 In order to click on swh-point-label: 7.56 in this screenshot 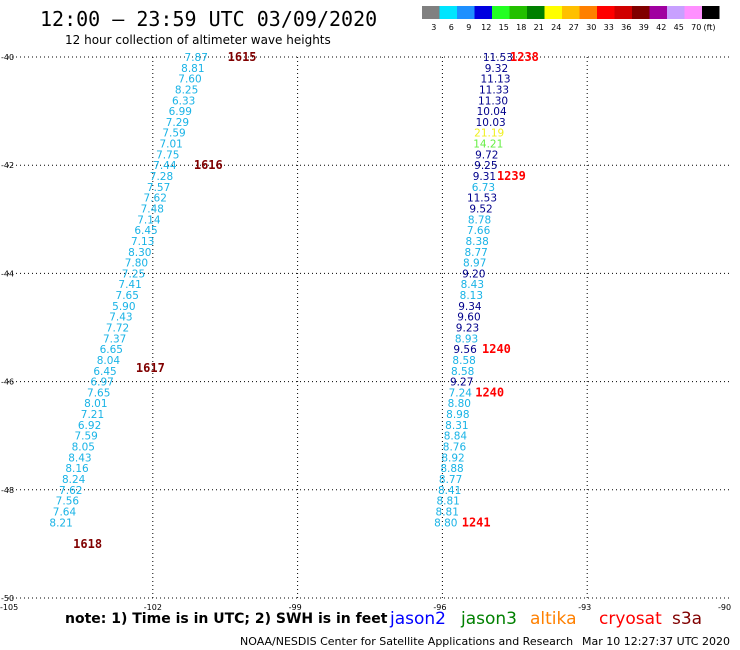, I will do `click(68, 502)`.